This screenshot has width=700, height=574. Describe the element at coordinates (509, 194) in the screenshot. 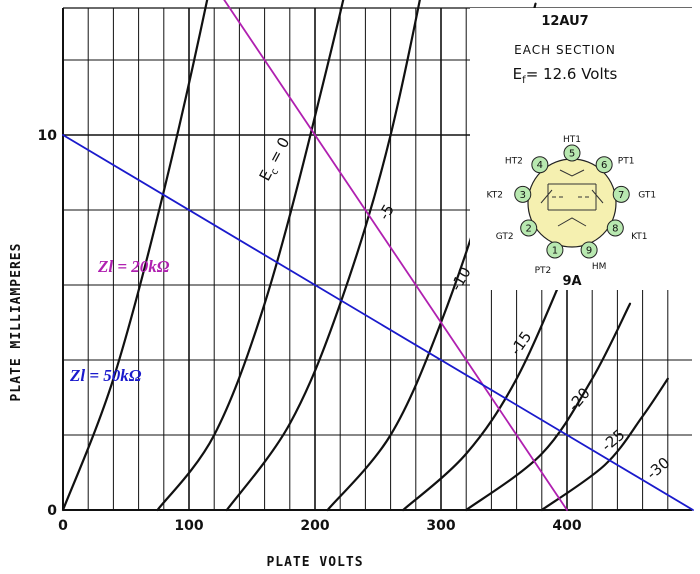

I see `pin-3: 3 KT2` at that location.